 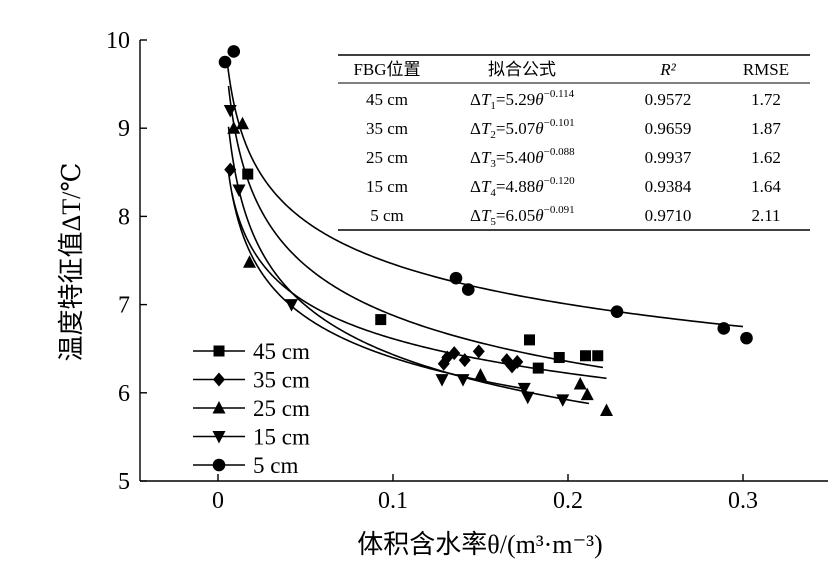 What do you see at coordinates (124, 129) in the screenshot?
I see `y-tick-label: 9` at bounding box center [124, 129].